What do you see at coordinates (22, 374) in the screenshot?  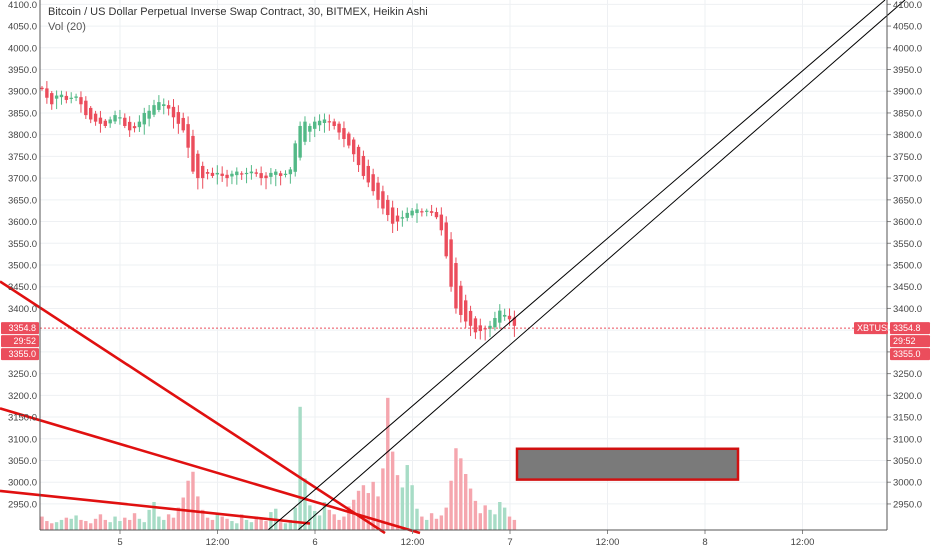 I see `y-tick-label: 3250.0` at bounding box center [22, 374].